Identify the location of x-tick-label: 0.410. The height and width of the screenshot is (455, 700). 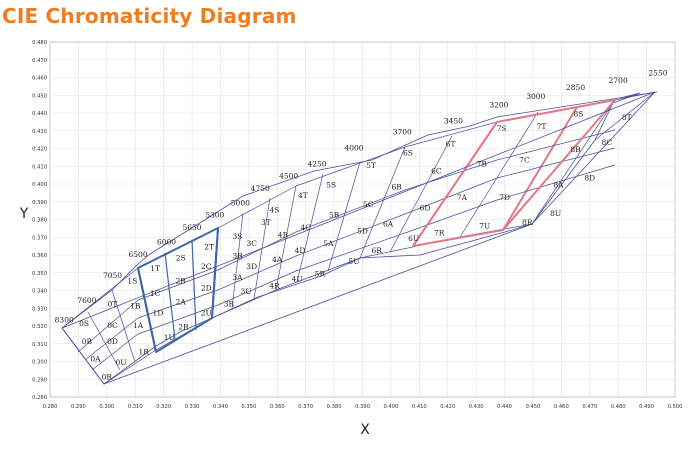
(419, 407).